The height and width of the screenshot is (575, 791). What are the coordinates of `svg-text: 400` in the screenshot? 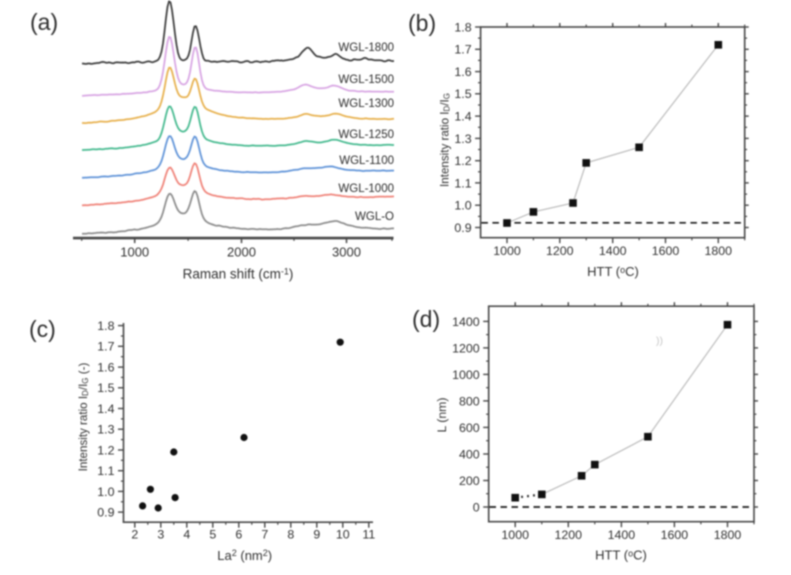 It's located at (469, 454).